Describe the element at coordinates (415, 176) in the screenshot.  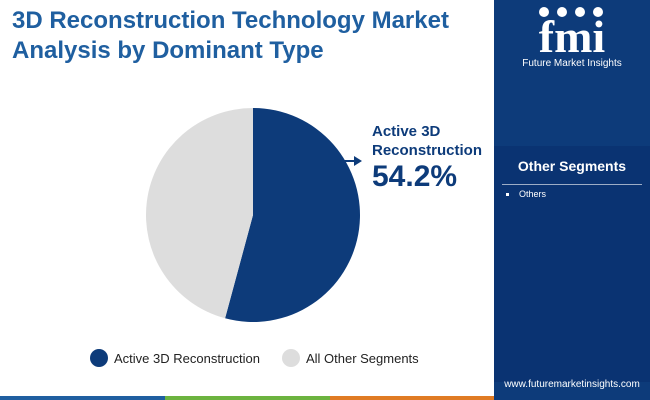
I see `callout-value: 54.2%` at that location.